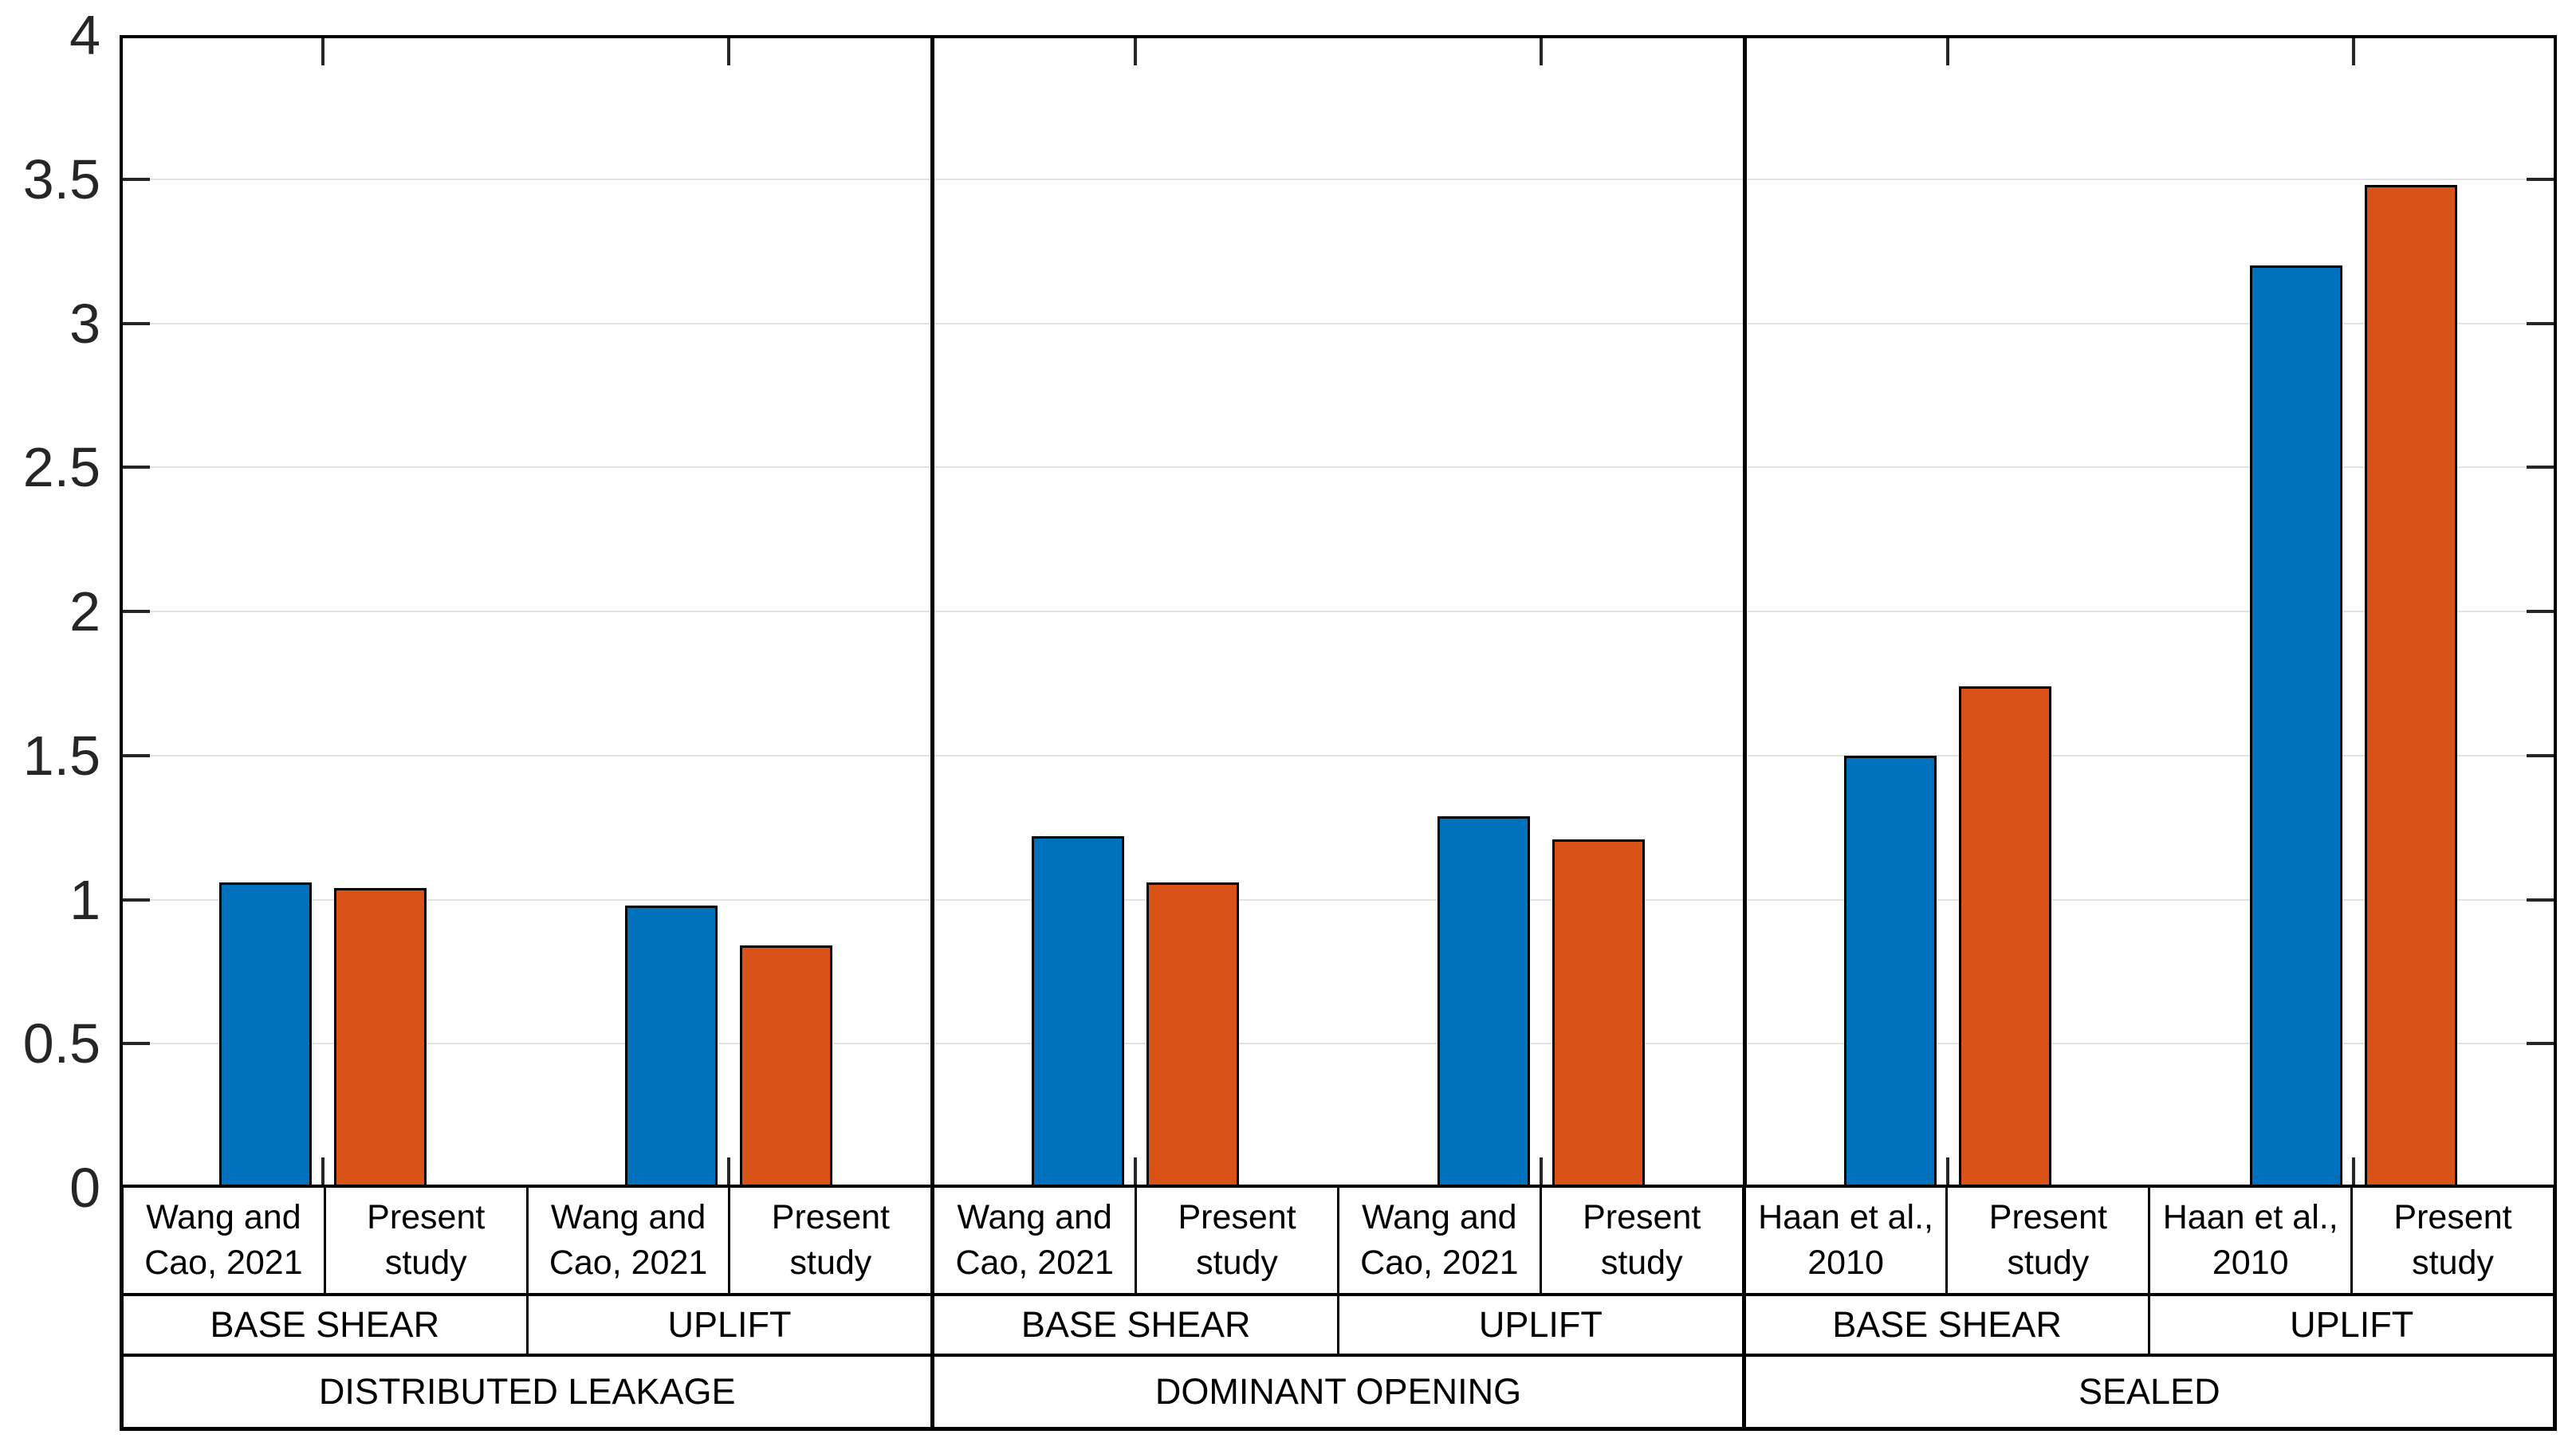 The image size is (2576, 1454). I want to click on bar-label-cell-distributed-leakage-uplift-present-study: Present study, so click(832, 1240).